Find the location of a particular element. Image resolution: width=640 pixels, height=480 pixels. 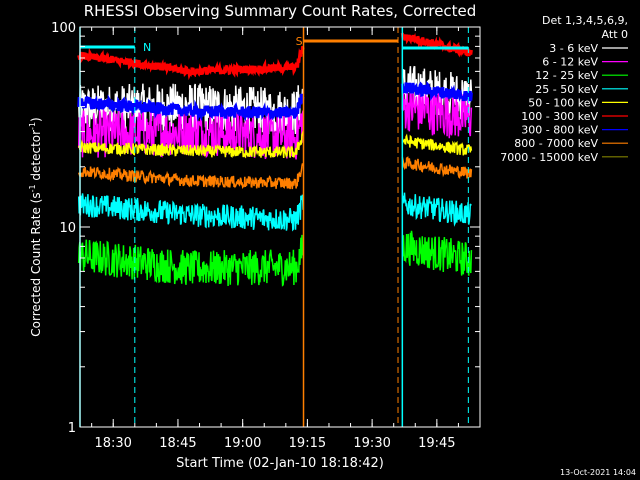

x-tick-label: 19:30 is located at coordinates (371, 443).